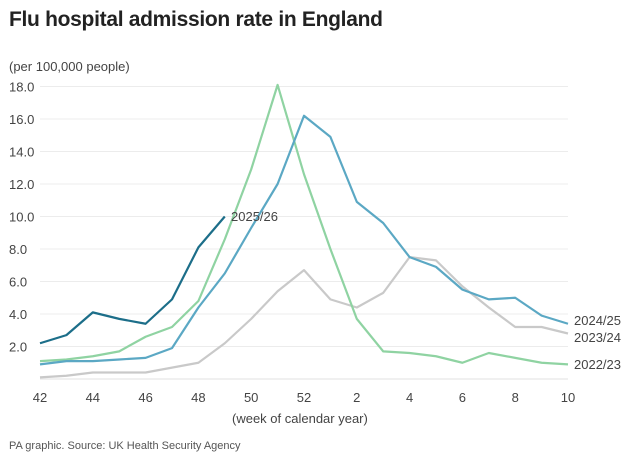 This screenshot has width=640, height=463. Describe the element at coordinates (18, 249) in the screenshot. I see `y-tick-label: 8.0` at that location.